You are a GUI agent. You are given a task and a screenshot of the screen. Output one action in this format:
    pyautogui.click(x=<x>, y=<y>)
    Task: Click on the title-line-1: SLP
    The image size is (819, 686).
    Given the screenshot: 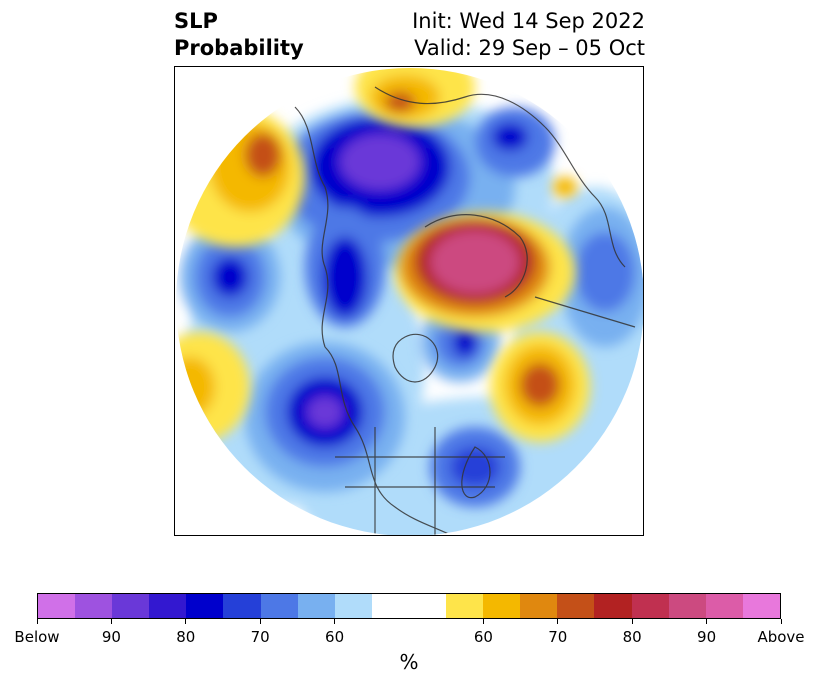 What is the action you would take?
    pyautogui.click(x=196, y=21)
    